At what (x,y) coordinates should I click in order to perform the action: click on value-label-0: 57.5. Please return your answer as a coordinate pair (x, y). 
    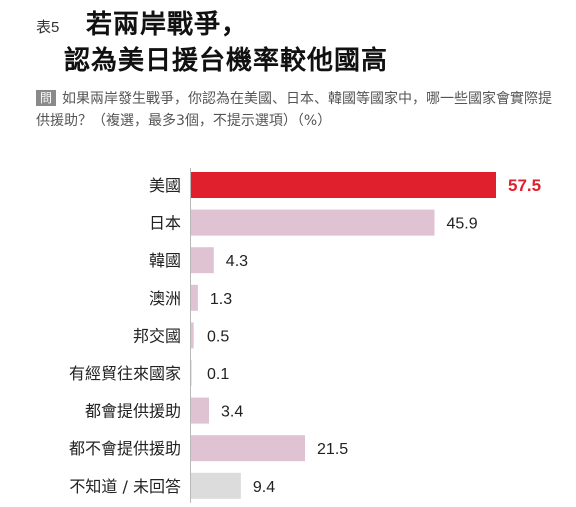
    Looking at the image, I should click on (524, 185).